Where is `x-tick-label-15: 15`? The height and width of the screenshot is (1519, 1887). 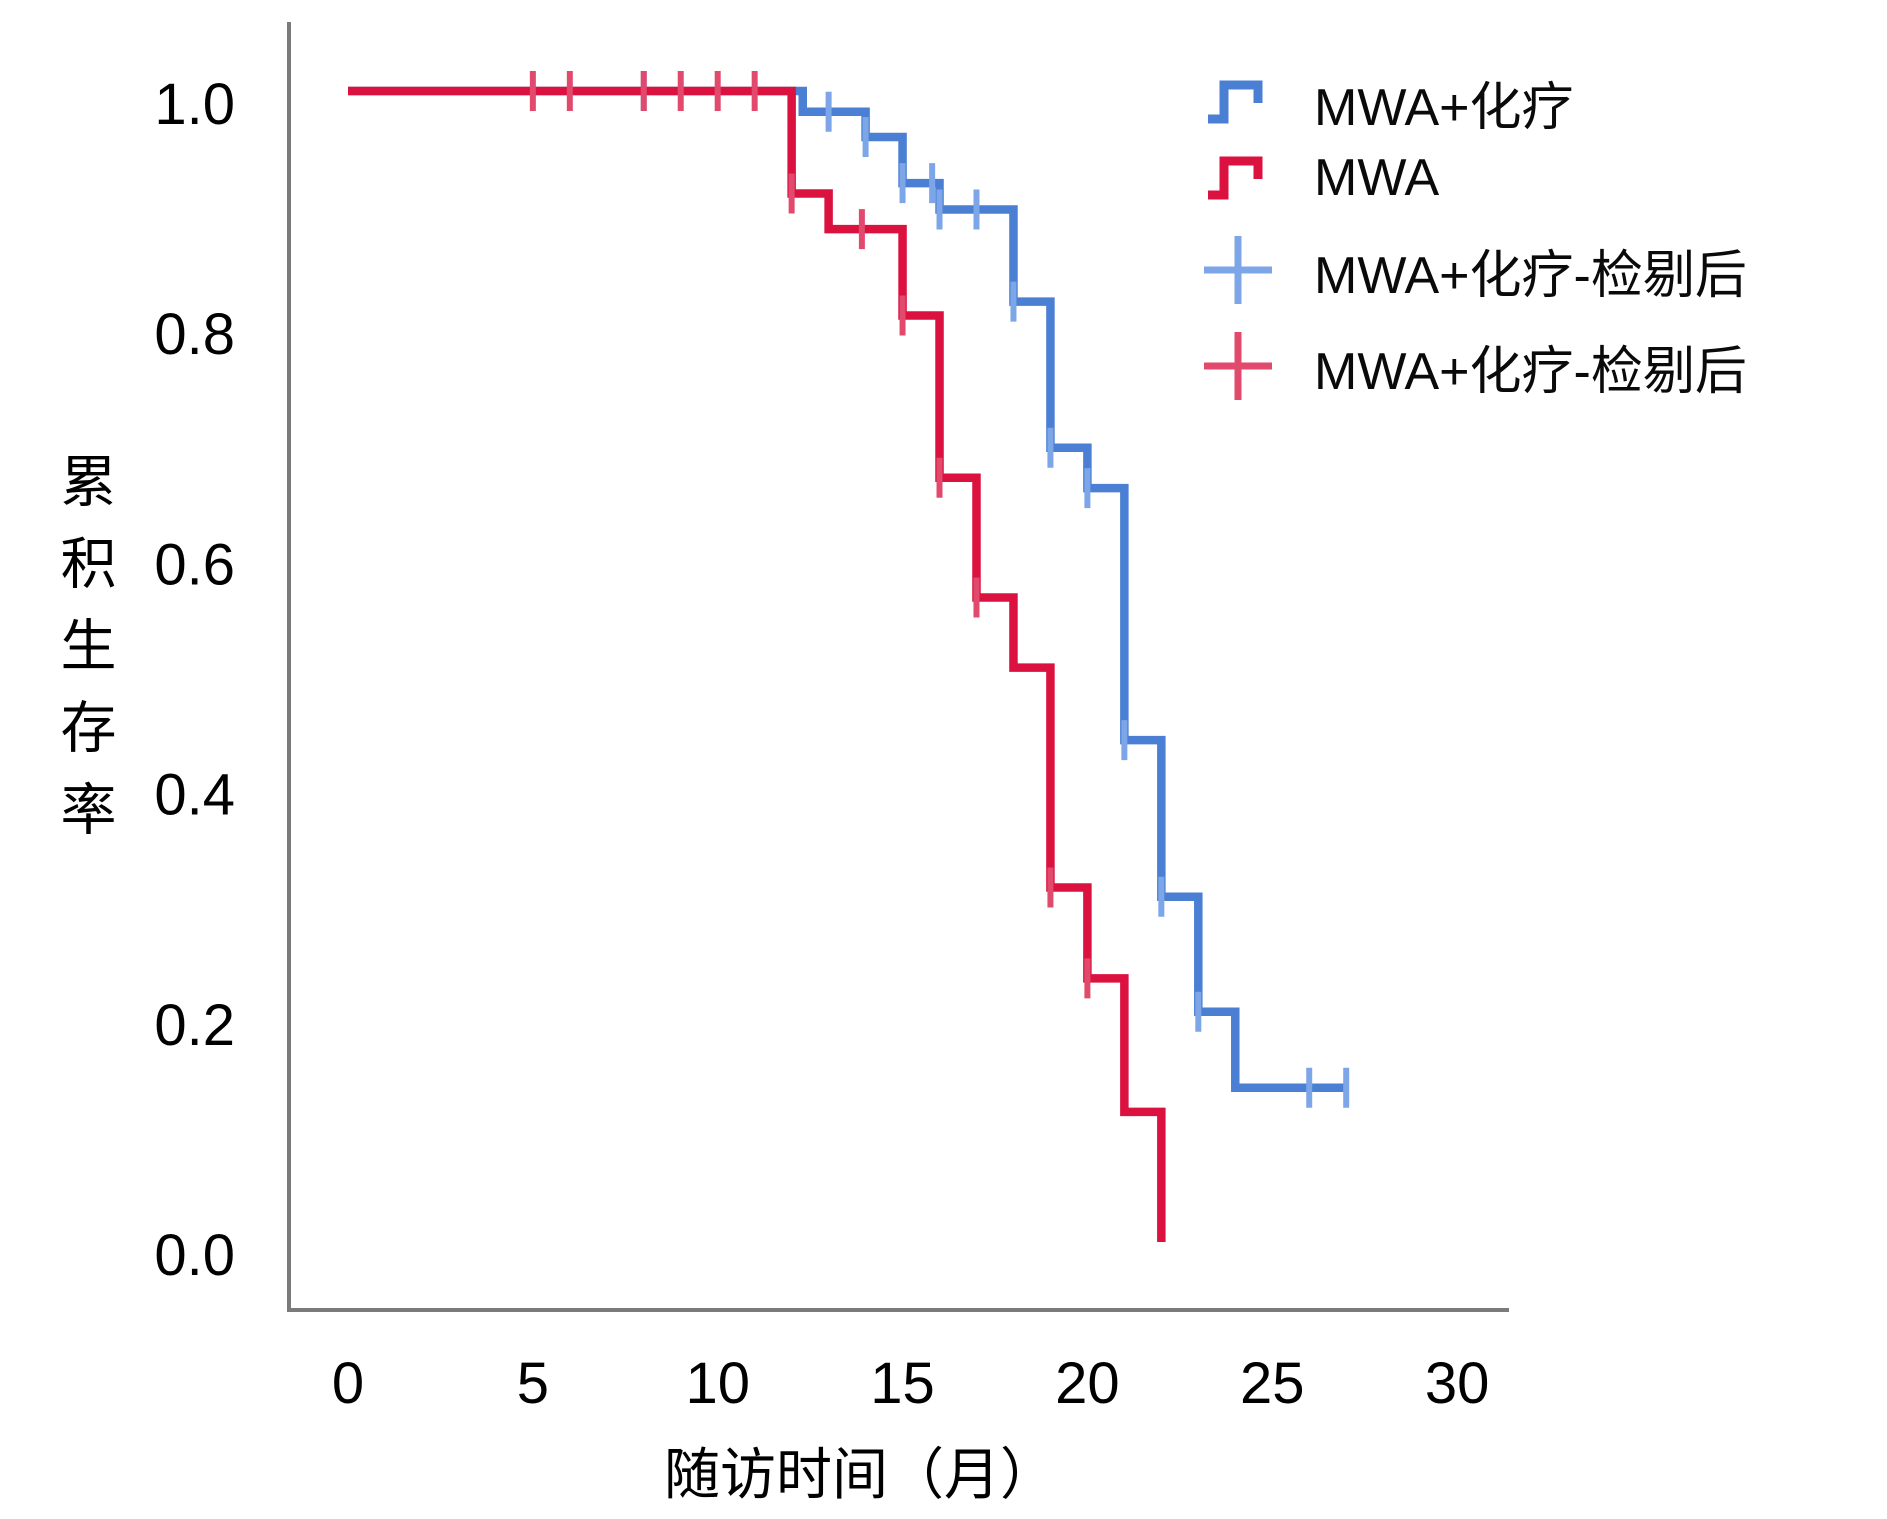
x-tick-label-15: 15 is located at coordinates (902, 1383).